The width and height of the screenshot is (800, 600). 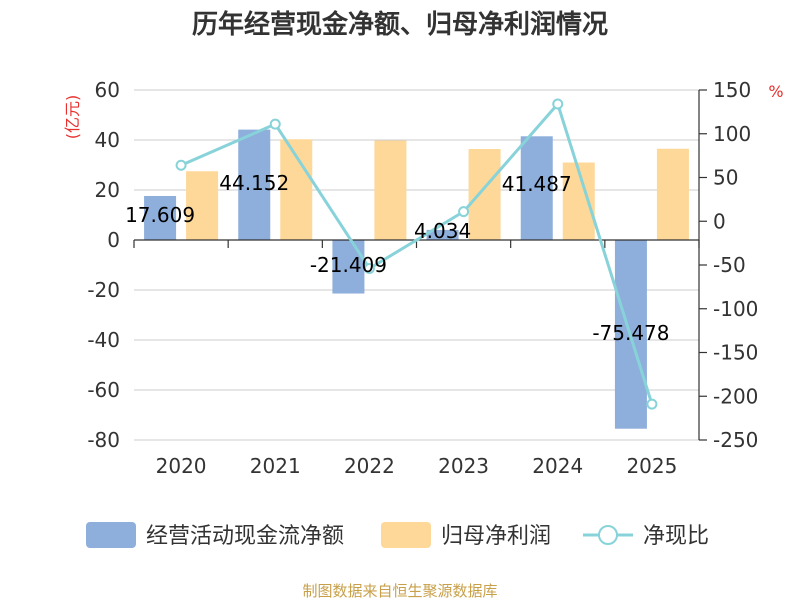 What do you see at coordinates (464, 212) in the screenshot?
I see `ratio-point-2023` at bounding box center [464, 212].